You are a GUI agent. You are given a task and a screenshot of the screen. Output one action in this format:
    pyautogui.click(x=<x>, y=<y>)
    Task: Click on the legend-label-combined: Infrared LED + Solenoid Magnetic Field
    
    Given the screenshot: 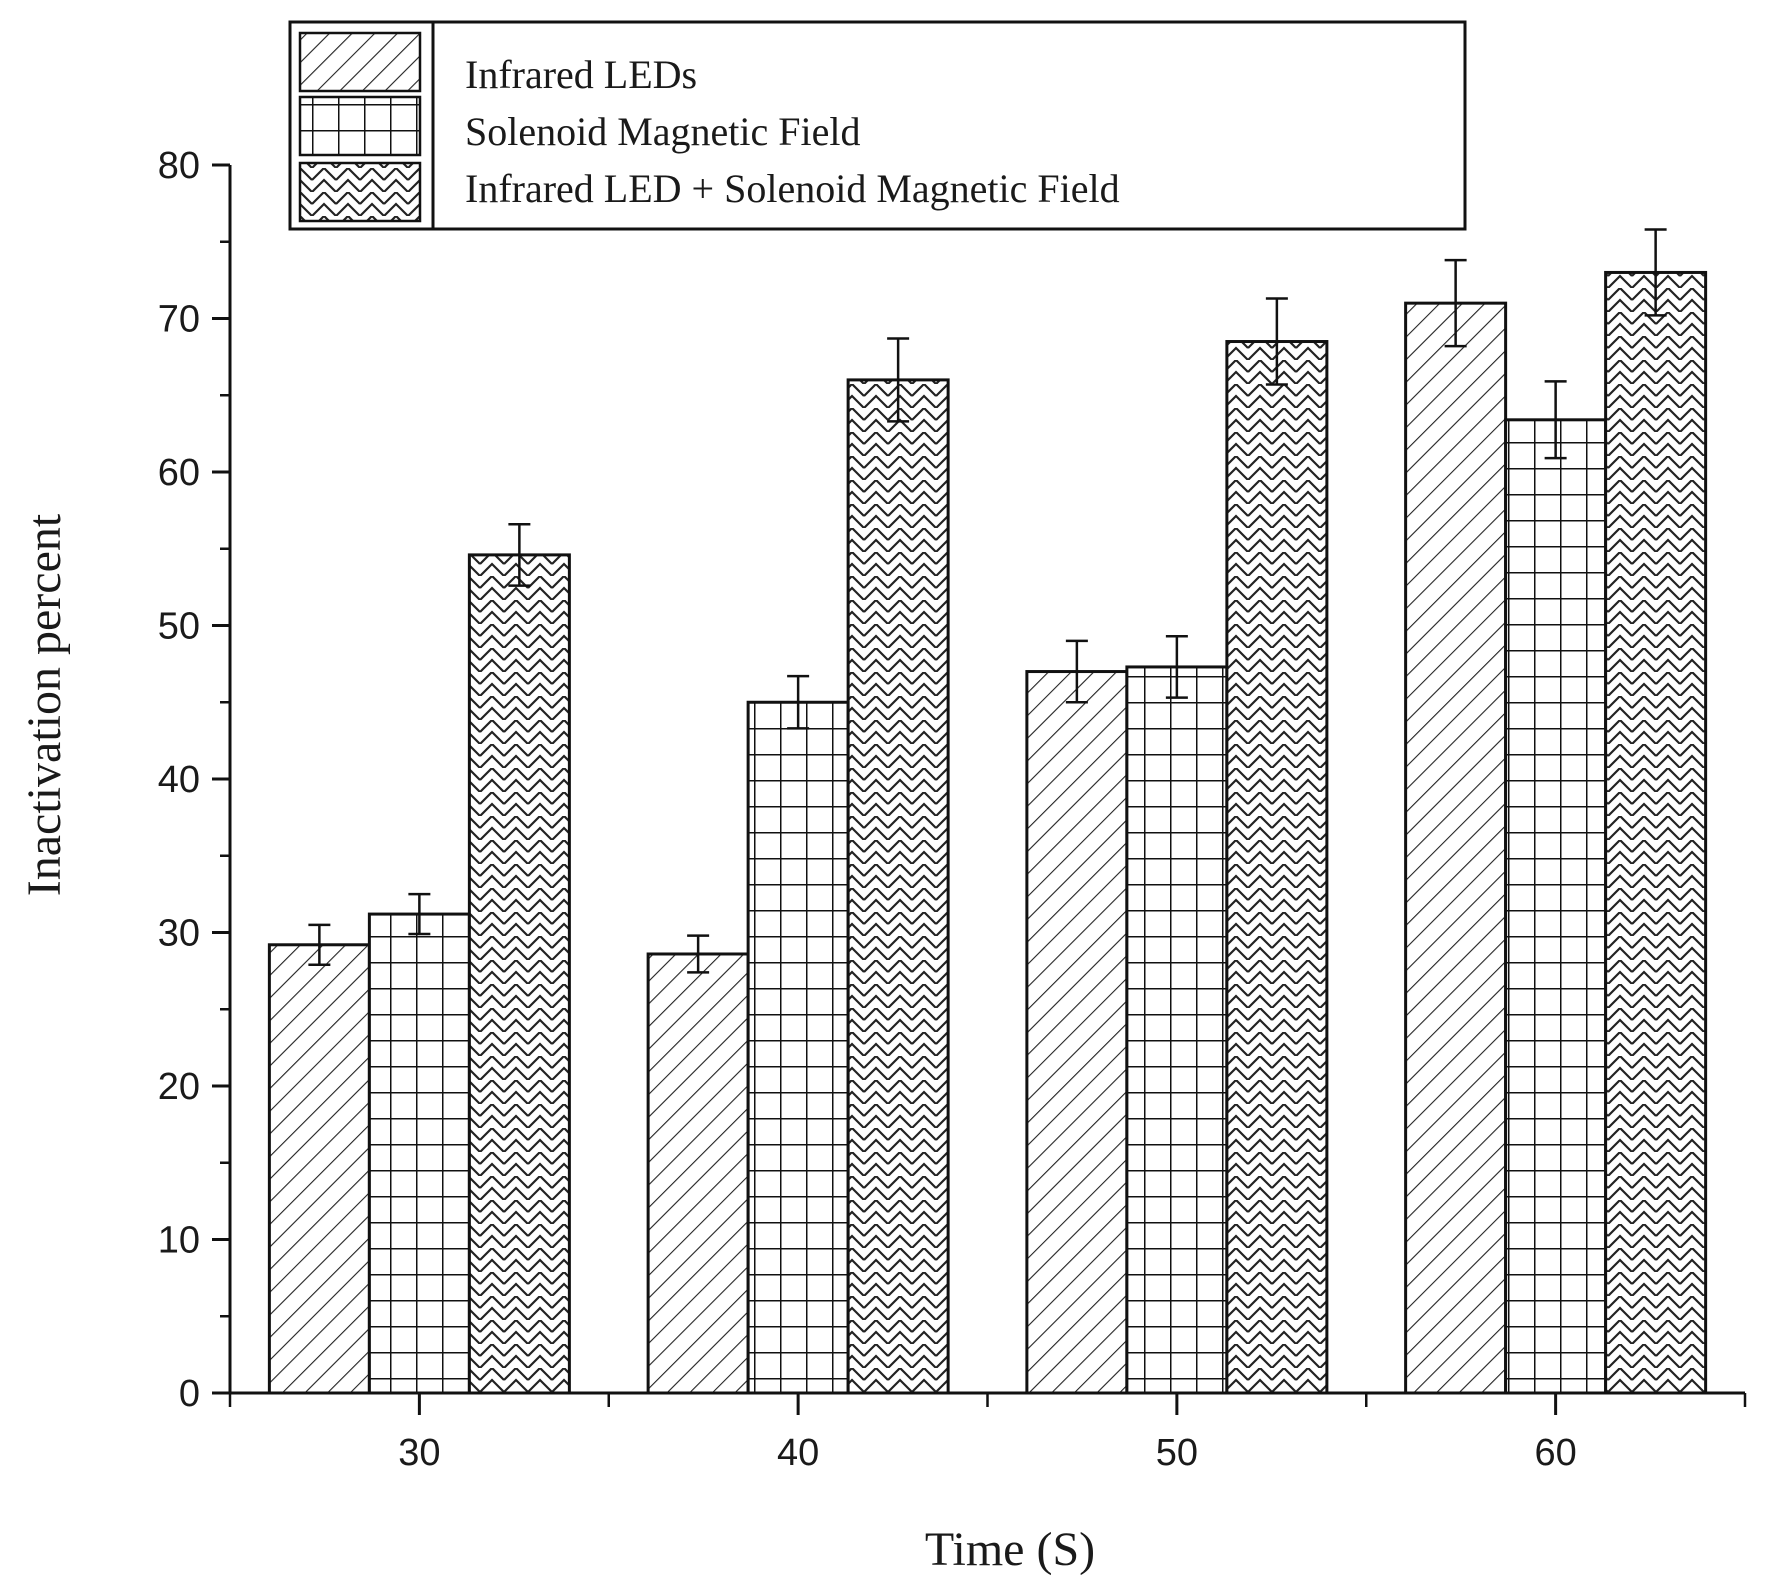 What is the action you would take?
    pyautogui.click(x=792, y=188)
    